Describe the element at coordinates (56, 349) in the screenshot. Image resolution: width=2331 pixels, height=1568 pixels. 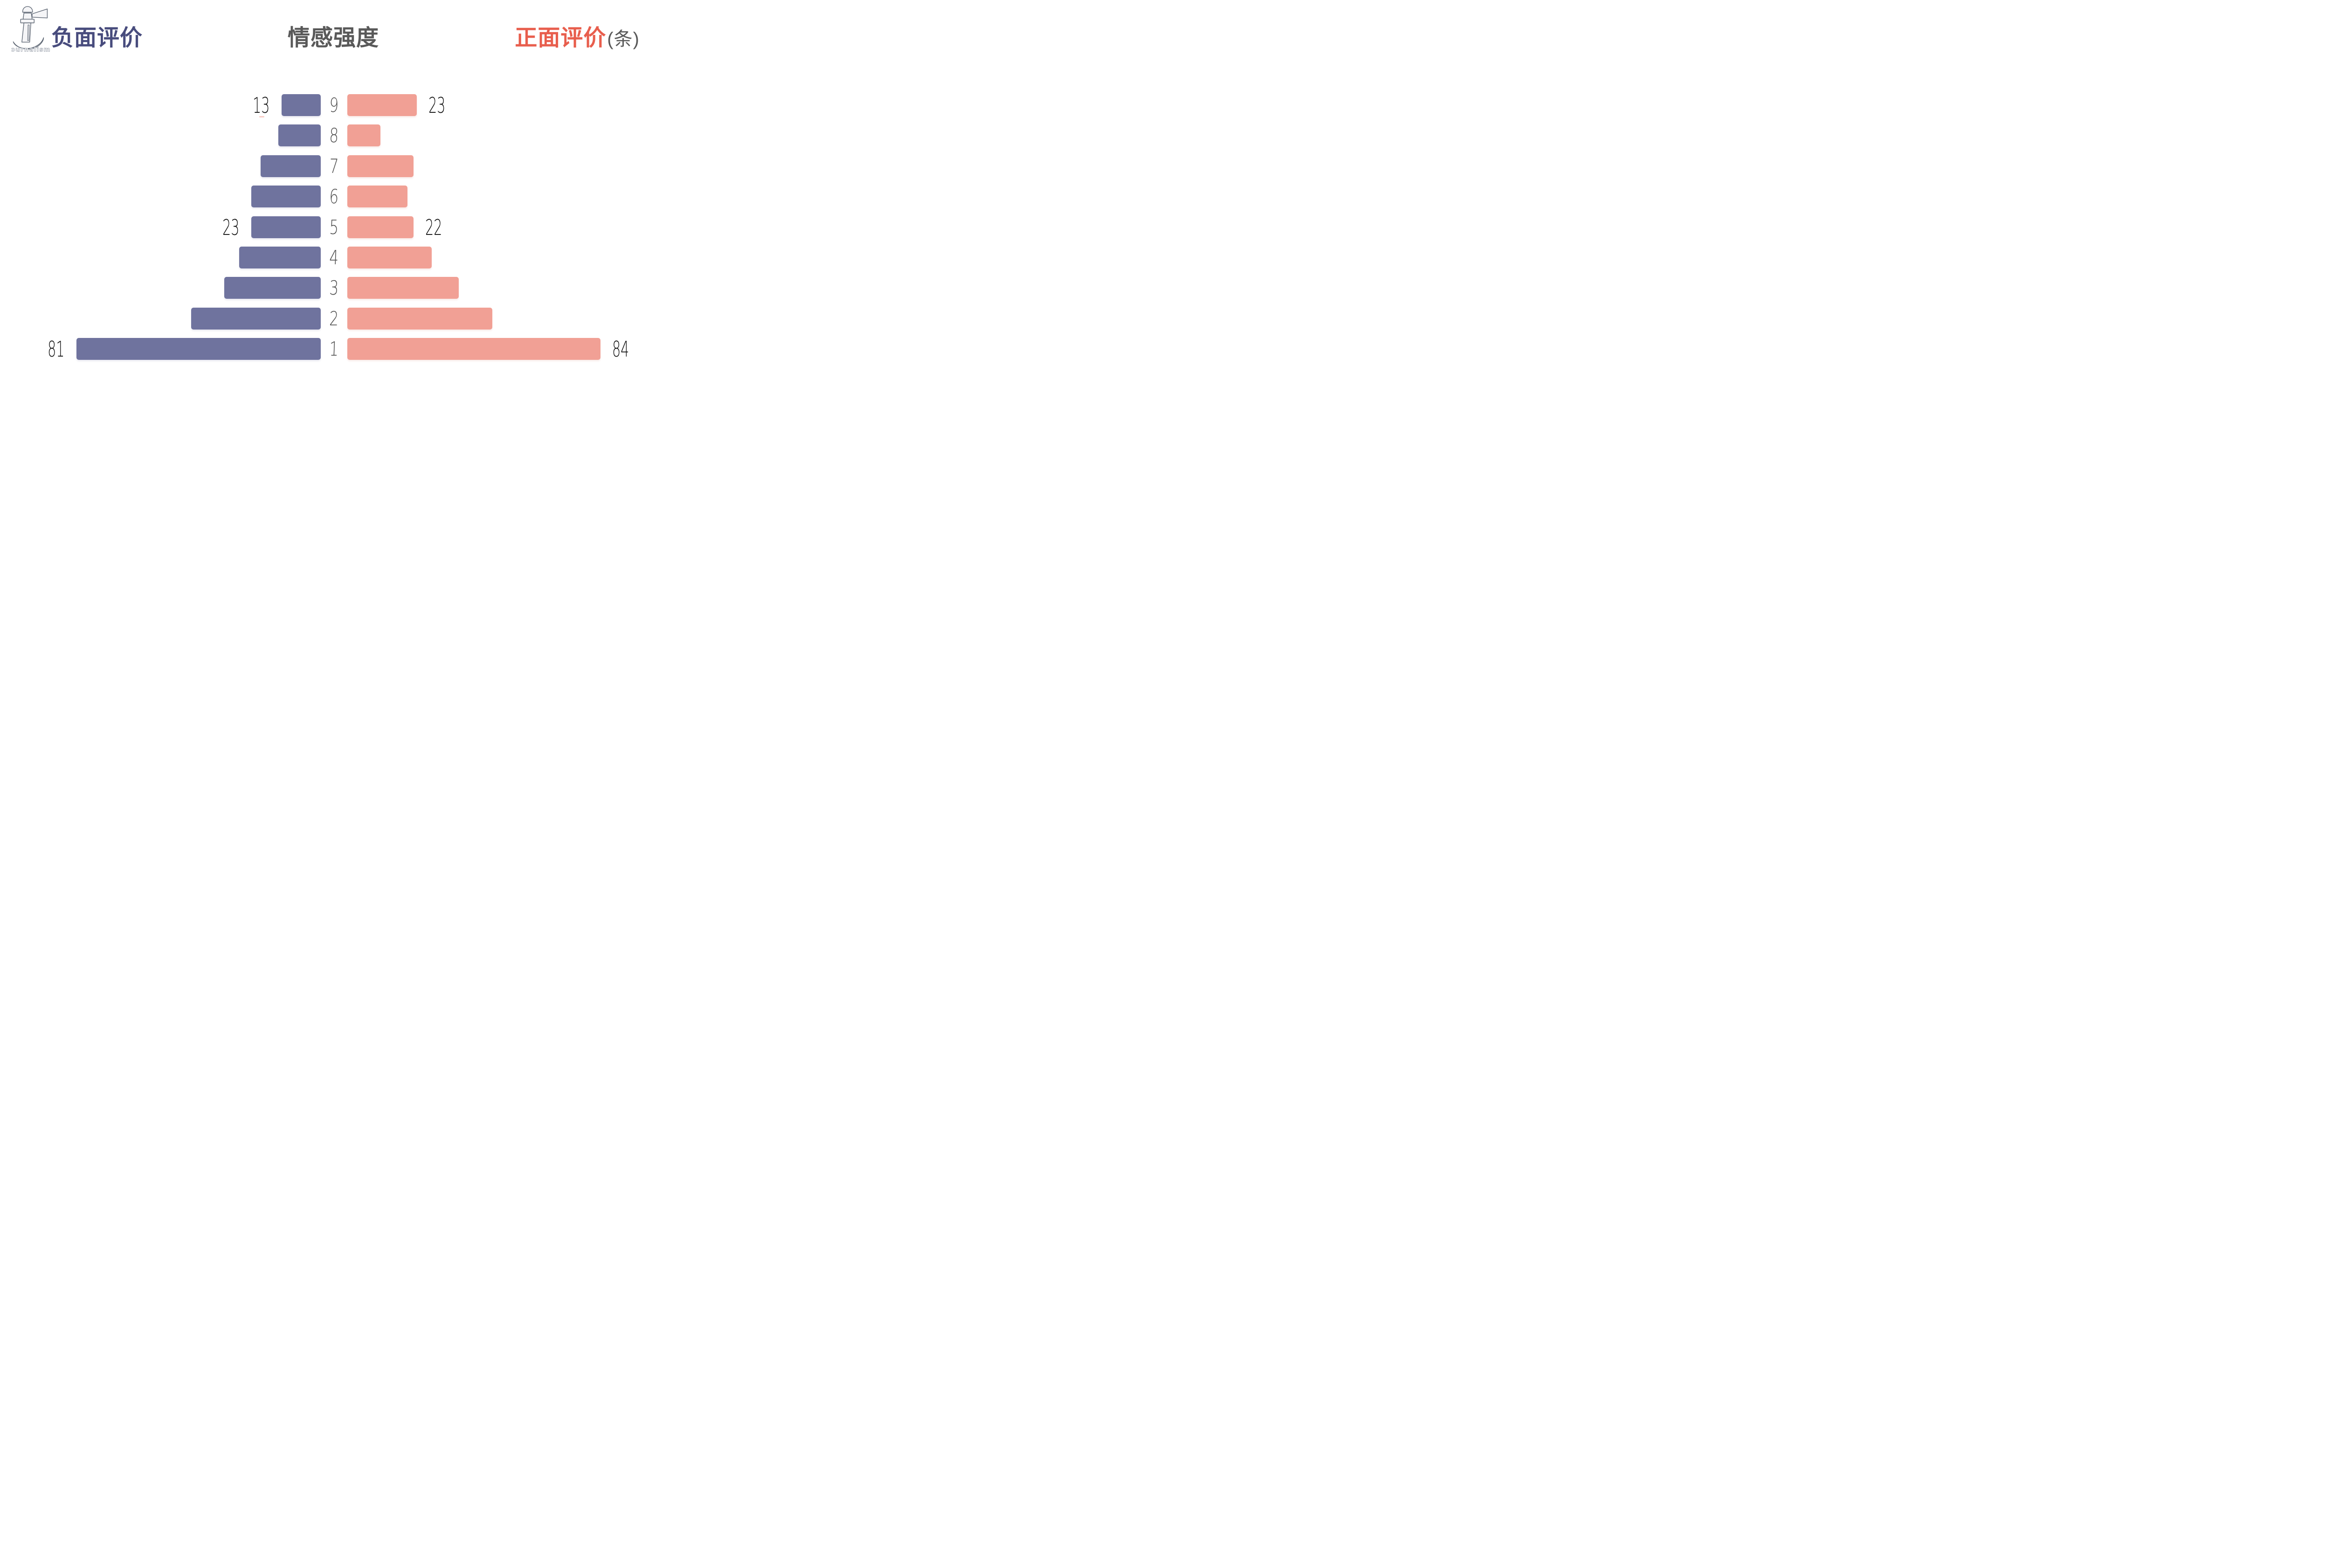
I see `negative-value-label-level-1: 81` at that location.